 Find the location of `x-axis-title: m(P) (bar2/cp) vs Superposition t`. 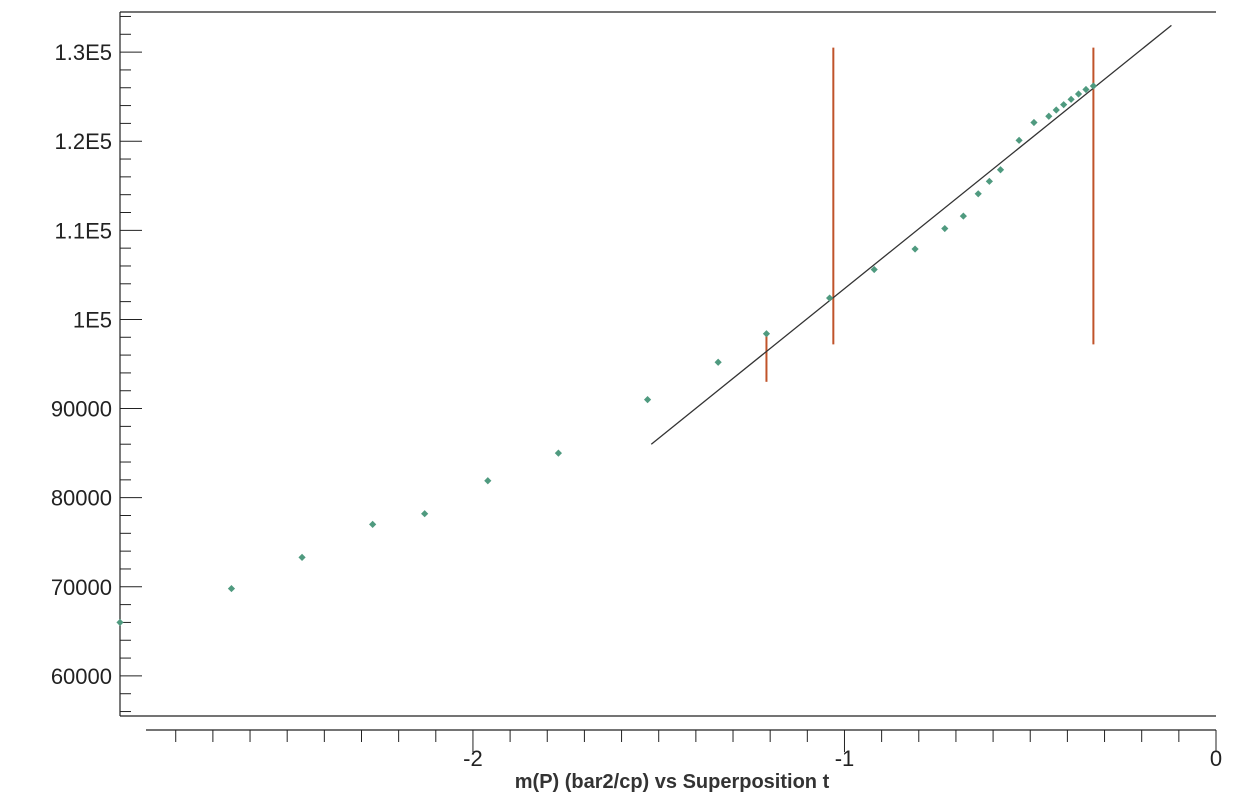

x-axis-title: m(P) (bar2/cp) vs Superposition t is located at coordinates (672, 782).